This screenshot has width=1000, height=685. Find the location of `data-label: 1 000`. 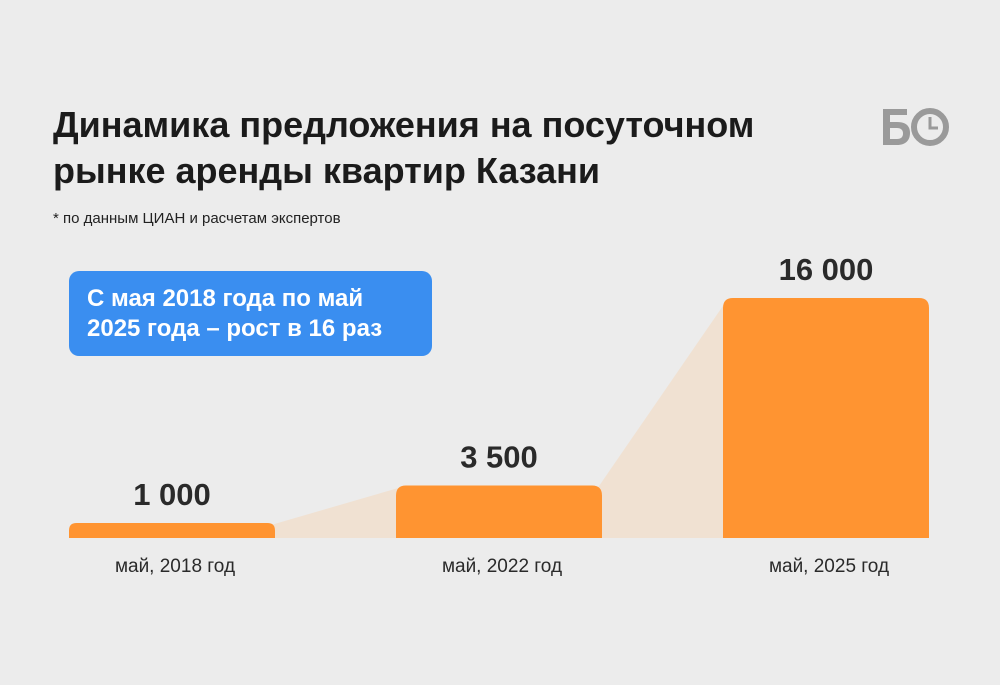

data-label: 1 000 is located at coordinates (172, 494).